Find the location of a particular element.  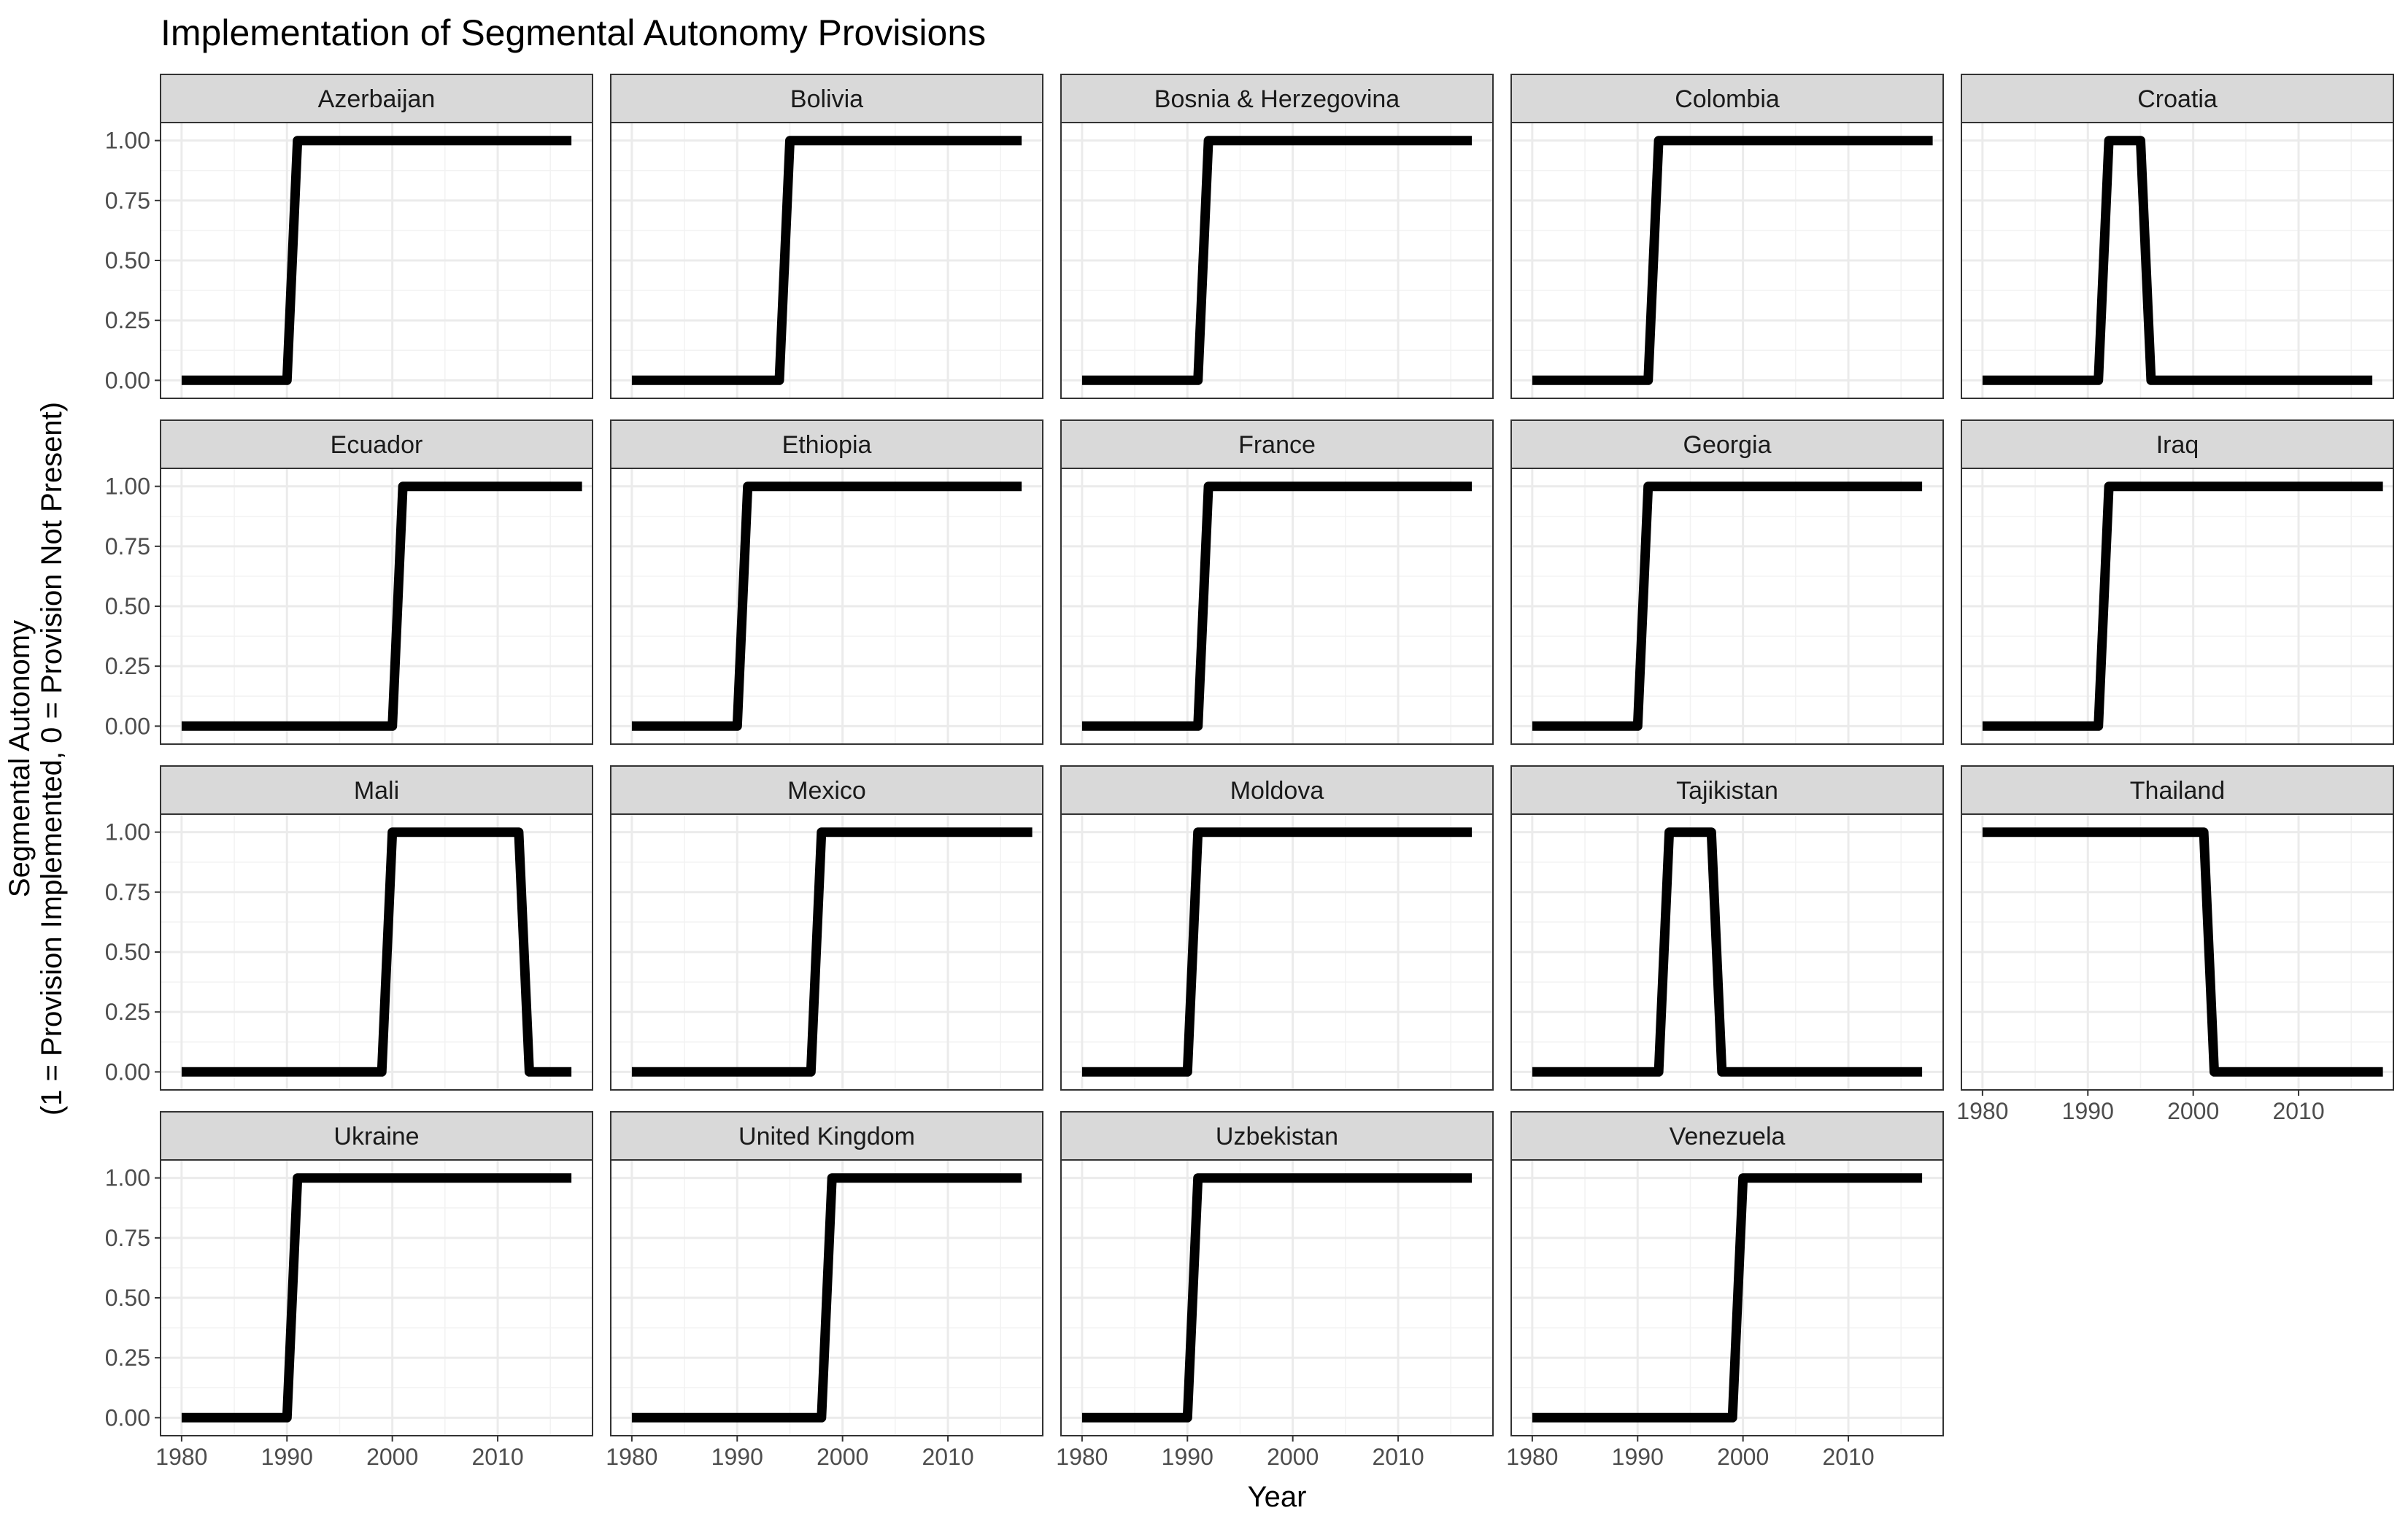

strip-colombia is located at coordinates (1727, 99).